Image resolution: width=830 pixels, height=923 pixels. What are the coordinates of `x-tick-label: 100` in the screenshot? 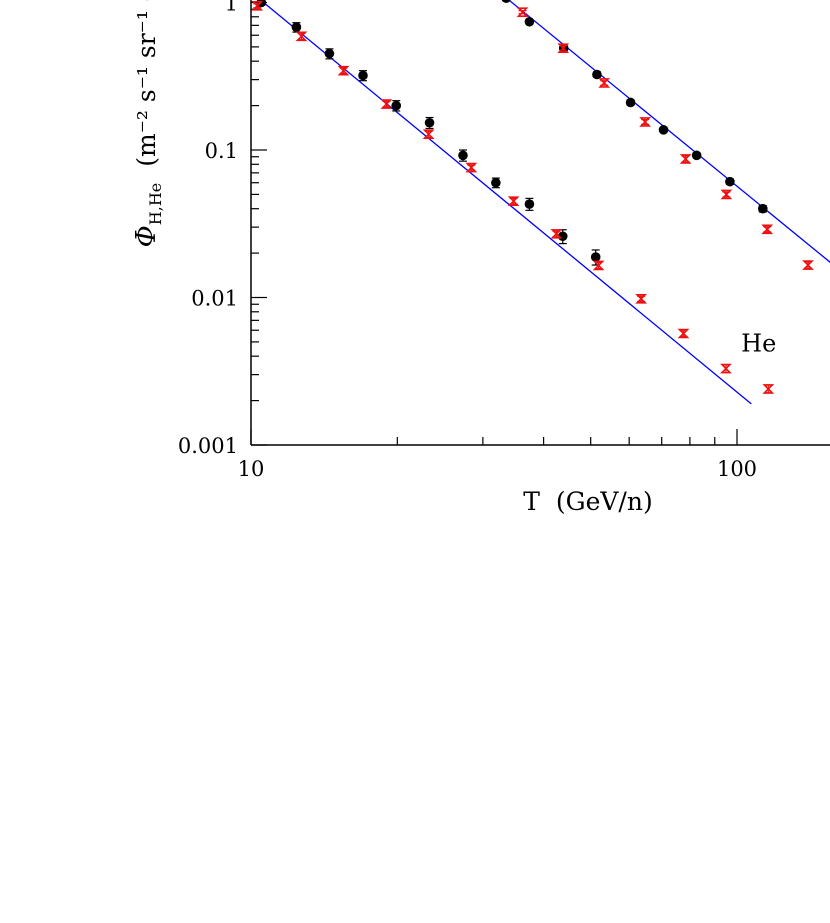 It's located at (737, 469).